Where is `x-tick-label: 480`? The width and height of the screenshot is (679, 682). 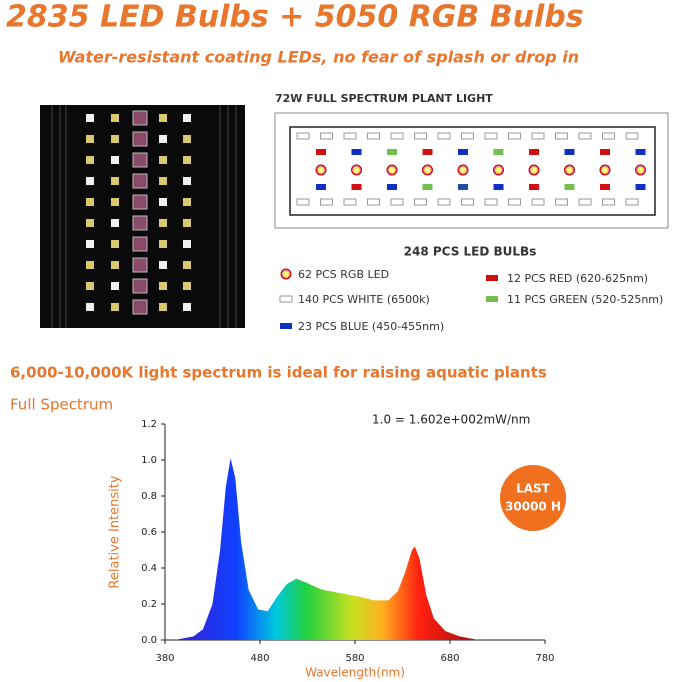 x-tick-label: 480 is located at coordinates (259, 658).